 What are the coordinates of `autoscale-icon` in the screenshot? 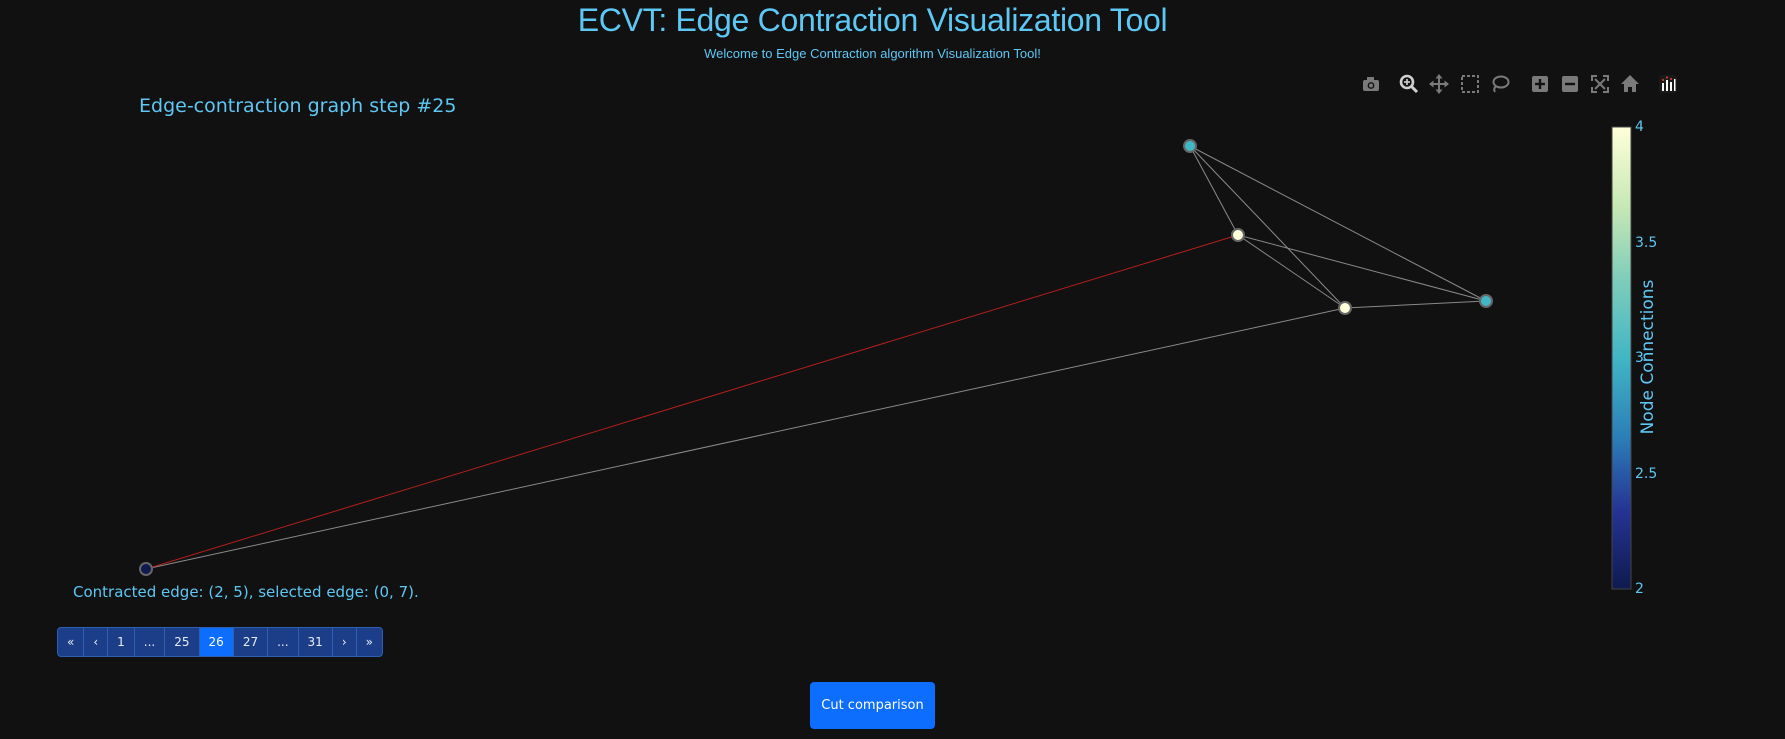 It's located at (1600, 84).